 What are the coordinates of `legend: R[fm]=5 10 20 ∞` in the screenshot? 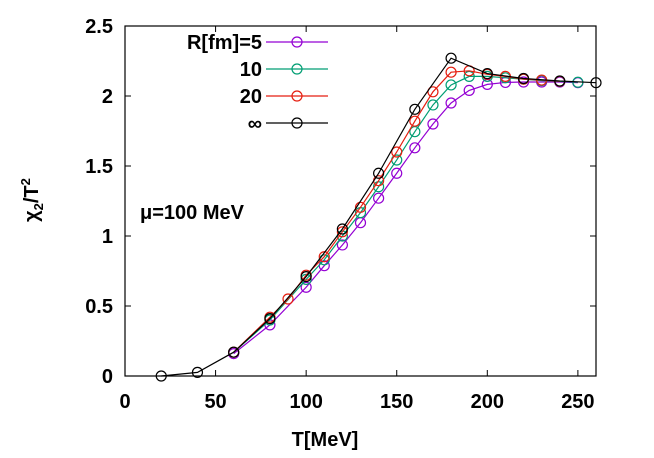 It's located at (257, 83).